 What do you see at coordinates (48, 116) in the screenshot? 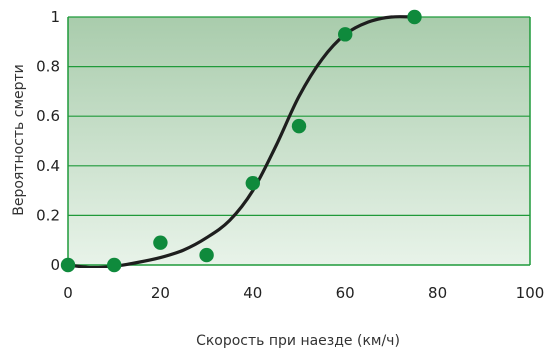
I see `y-tick-label: 0.6` at bounding box center [48, 116].